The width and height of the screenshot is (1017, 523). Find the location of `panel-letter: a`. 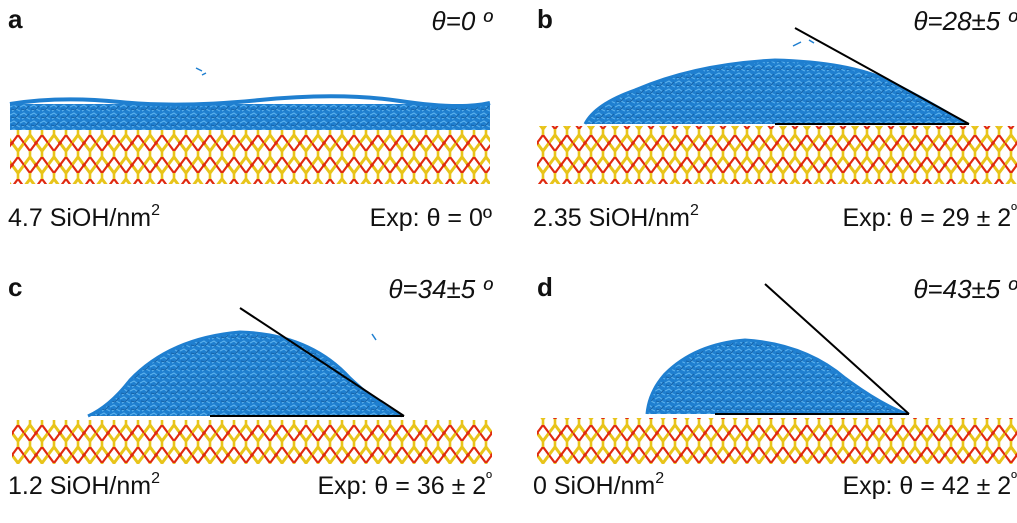

panel-letter: a is located at coordinates (15, 19).